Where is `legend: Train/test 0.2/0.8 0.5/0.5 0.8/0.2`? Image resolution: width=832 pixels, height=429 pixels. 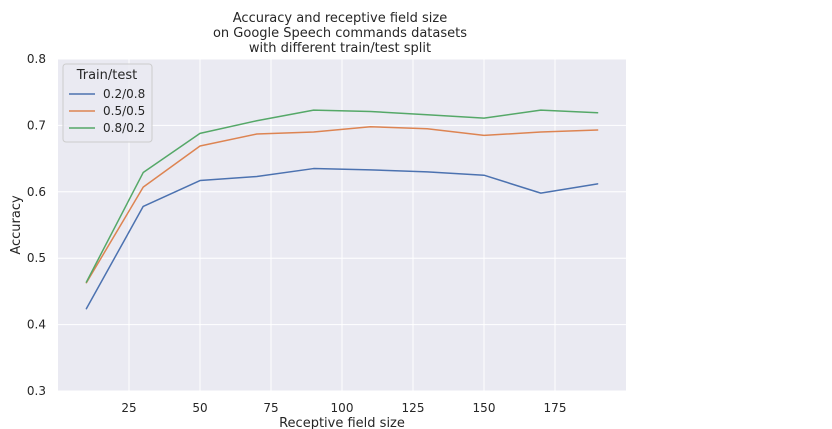 legend: Train/test 0.2/0.8 0.5/0.5 0.8/0.2 is located at coordinates (107, 103).